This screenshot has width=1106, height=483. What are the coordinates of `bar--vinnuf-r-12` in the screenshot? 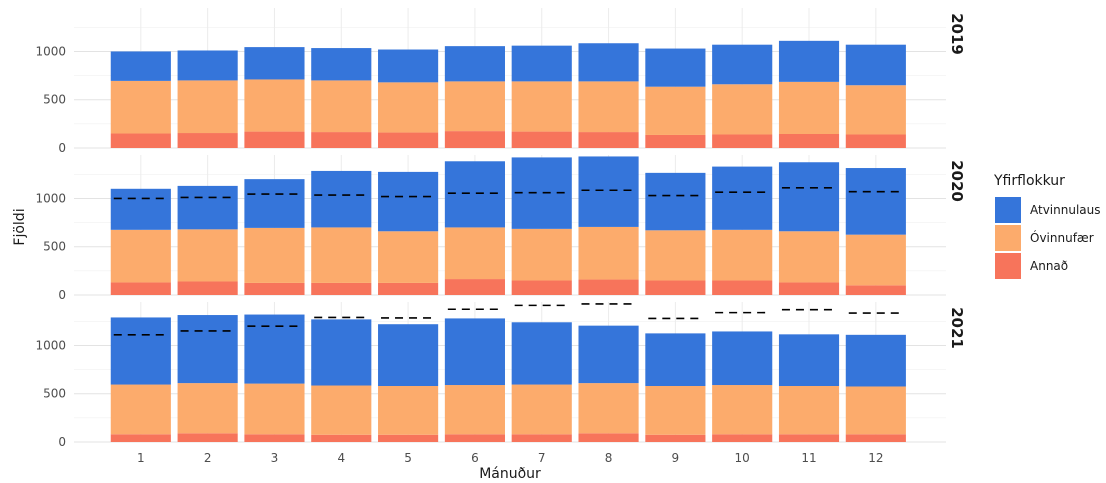 It's located at (875, 410).